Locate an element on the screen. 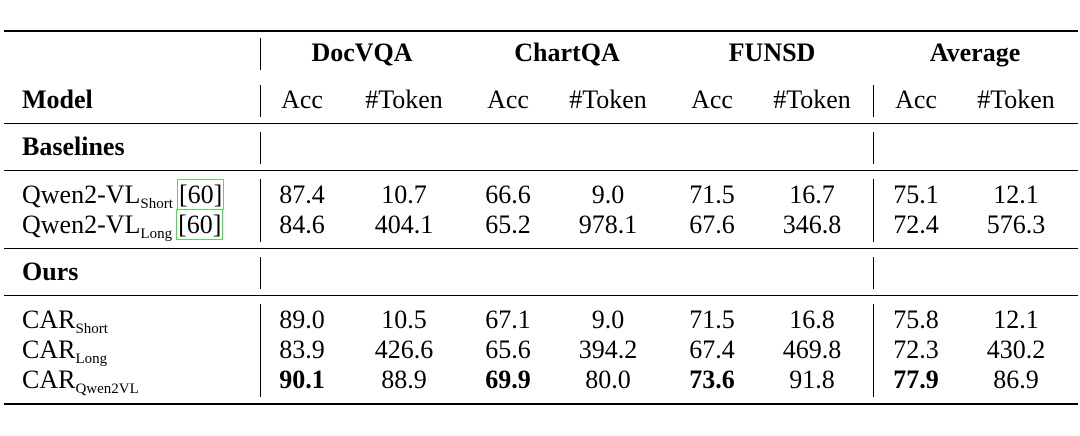 The height and width of the screenshot is (436, 1080). table-cell: 89.0 is located at coordinates (302, 319).